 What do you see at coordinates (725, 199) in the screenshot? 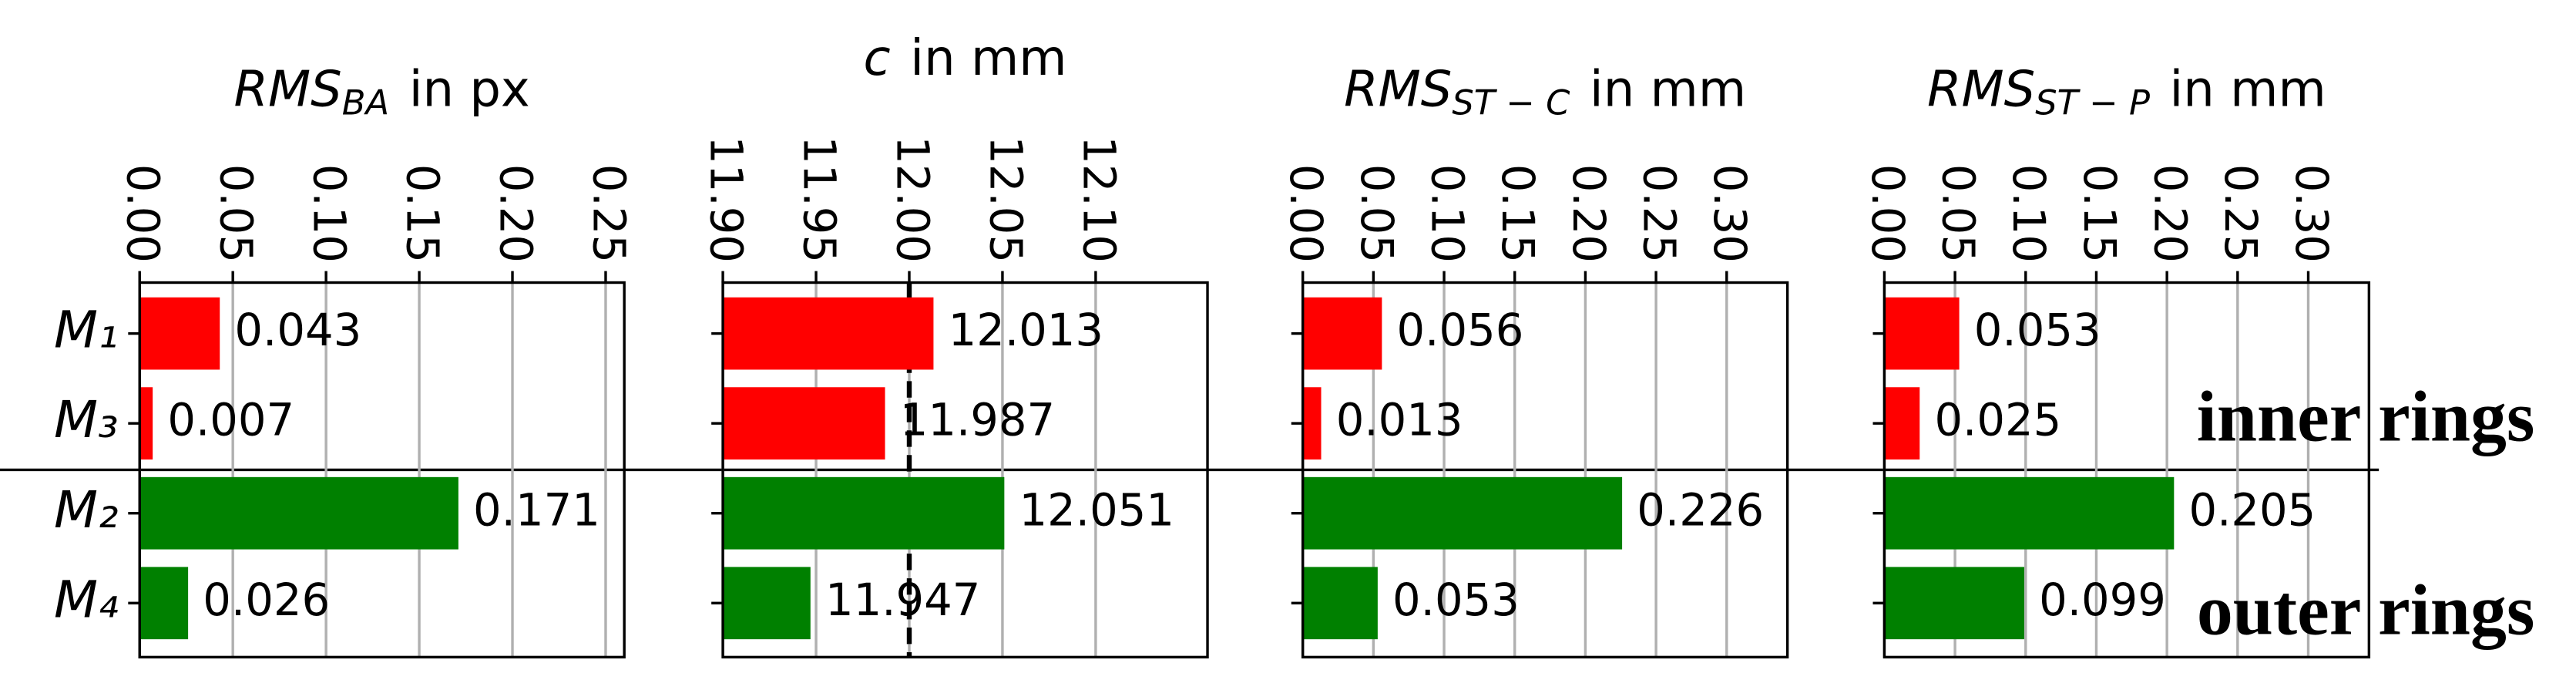
I see `x-tick-label: 11.90` at bounding box center [725, 199].